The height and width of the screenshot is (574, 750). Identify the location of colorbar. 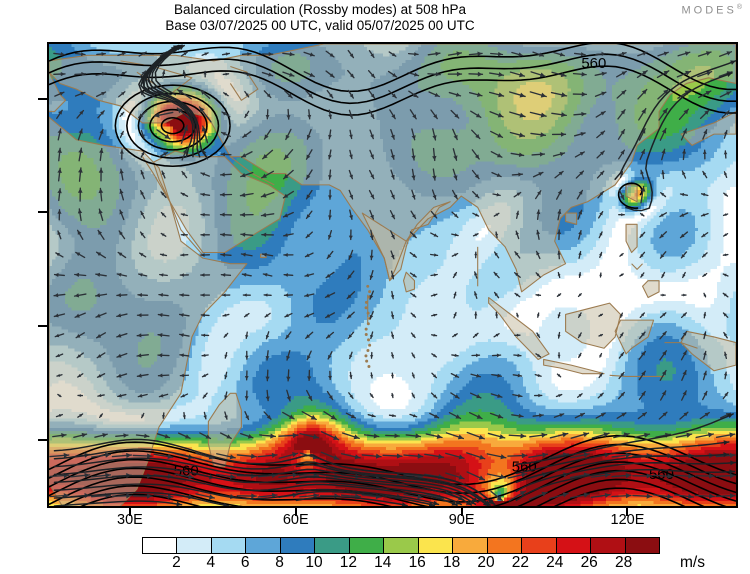
(401, 545).